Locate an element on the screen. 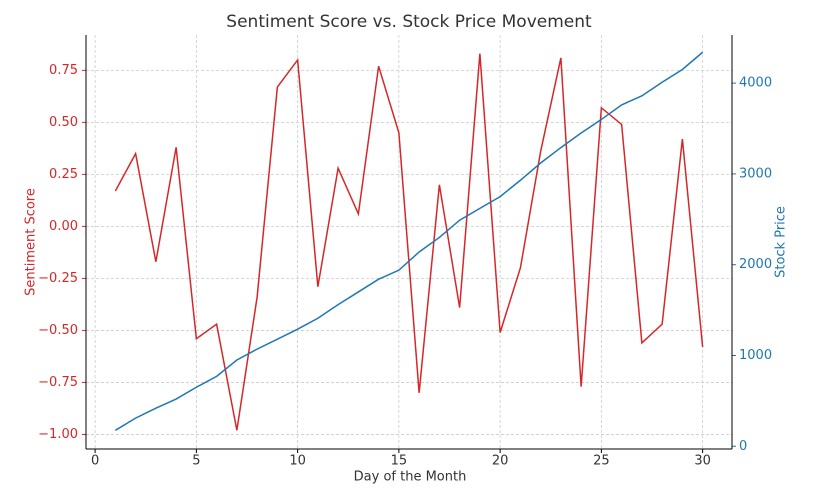  x-tick-label: 15 is located at coordinates (399, 461).